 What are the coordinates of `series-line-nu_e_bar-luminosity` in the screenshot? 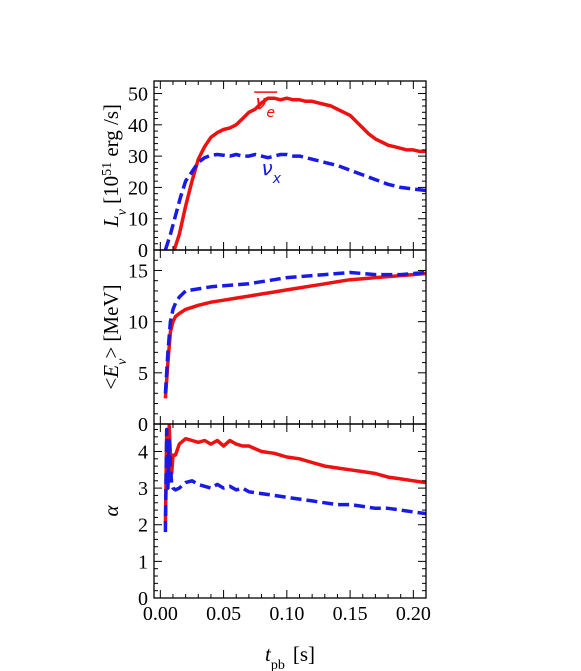 It's located at (299, 173).